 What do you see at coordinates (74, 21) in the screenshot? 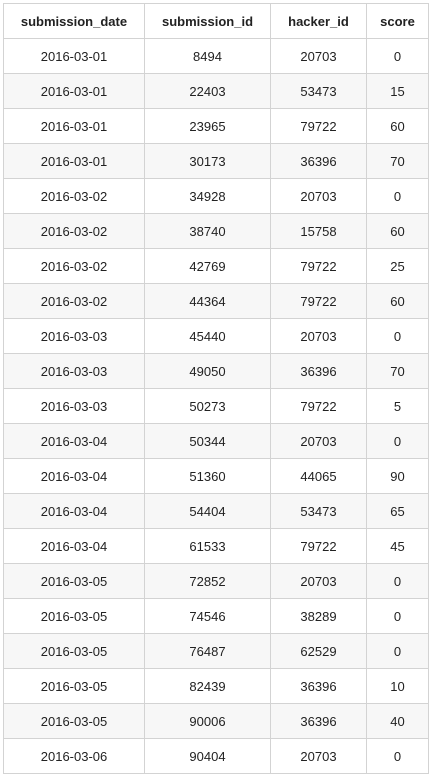
I see `header-submission-date: submission_date` at bounding box center [74, 21].